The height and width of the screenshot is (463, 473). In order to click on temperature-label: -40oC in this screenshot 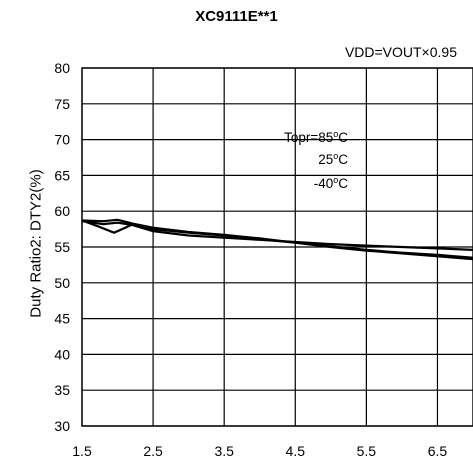, I will do `click(331, 183)`.